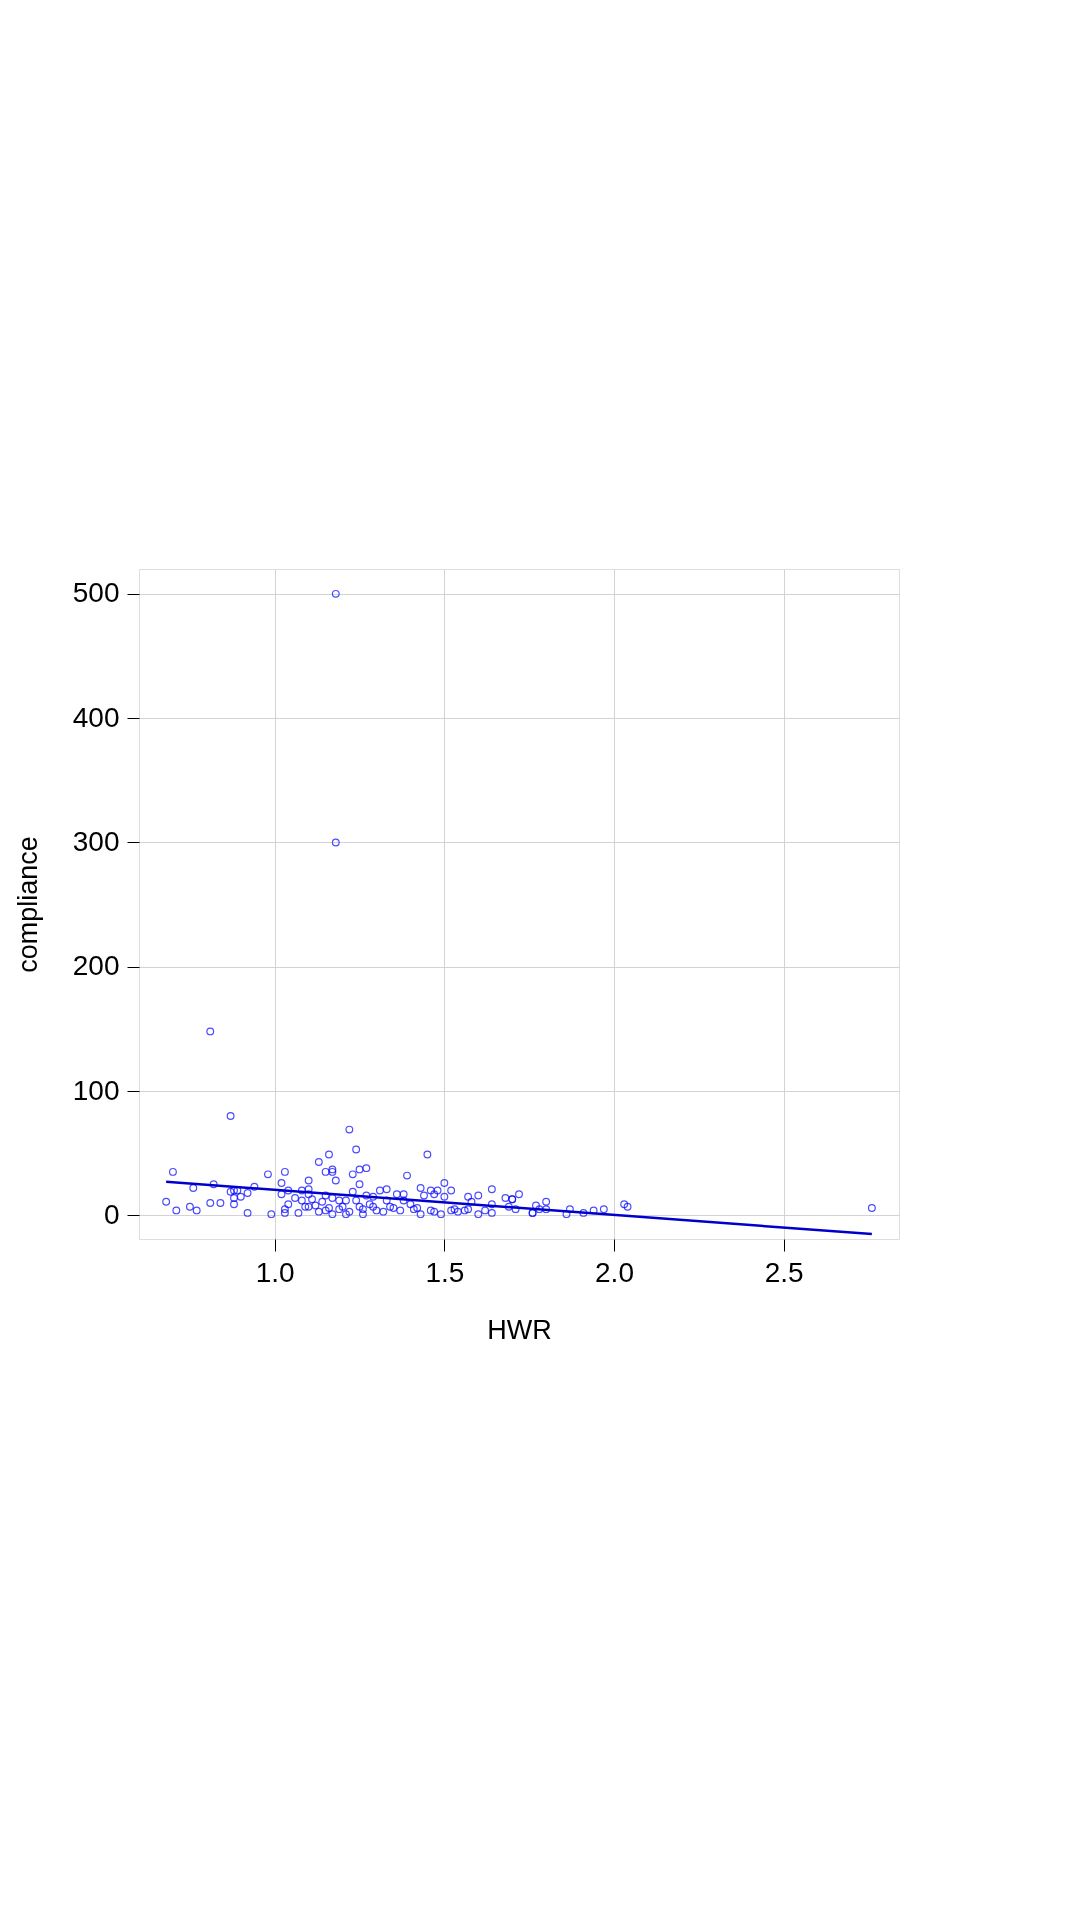  I want to click on y-tick-label: 500, so click(96, 593).